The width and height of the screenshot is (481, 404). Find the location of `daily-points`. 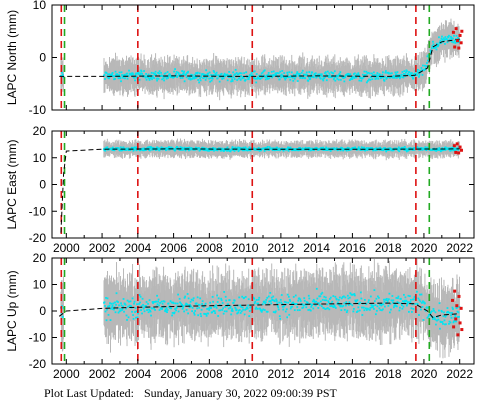

daily-points is located at coordinates (260, 308).